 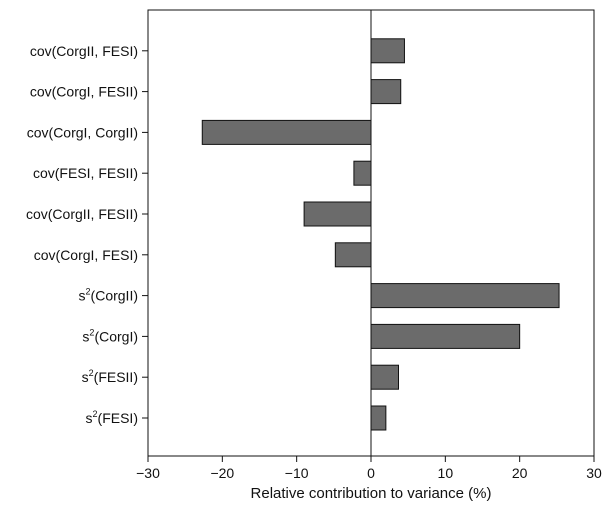 What do you see at coordinates (110, 376) in the screenshot?
I see `category-label: s2(FESII)` at bounding box center [110, 376].